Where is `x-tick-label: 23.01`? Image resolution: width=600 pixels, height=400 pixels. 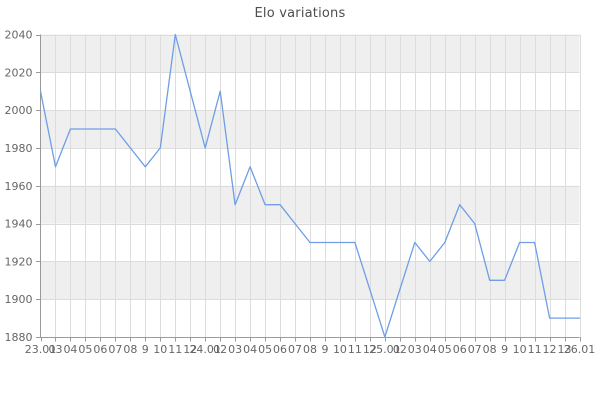
x-tick-label: 23.01 is located at coordinates (41, 349).